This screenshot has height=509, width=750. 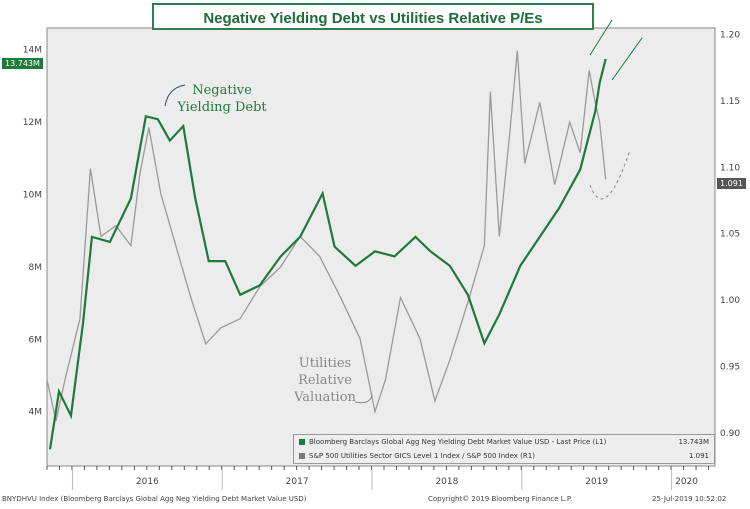 I want to click on footer-center: Copyright© 2019 Bloomberg Finance L.P., so click(x=500, y=499).